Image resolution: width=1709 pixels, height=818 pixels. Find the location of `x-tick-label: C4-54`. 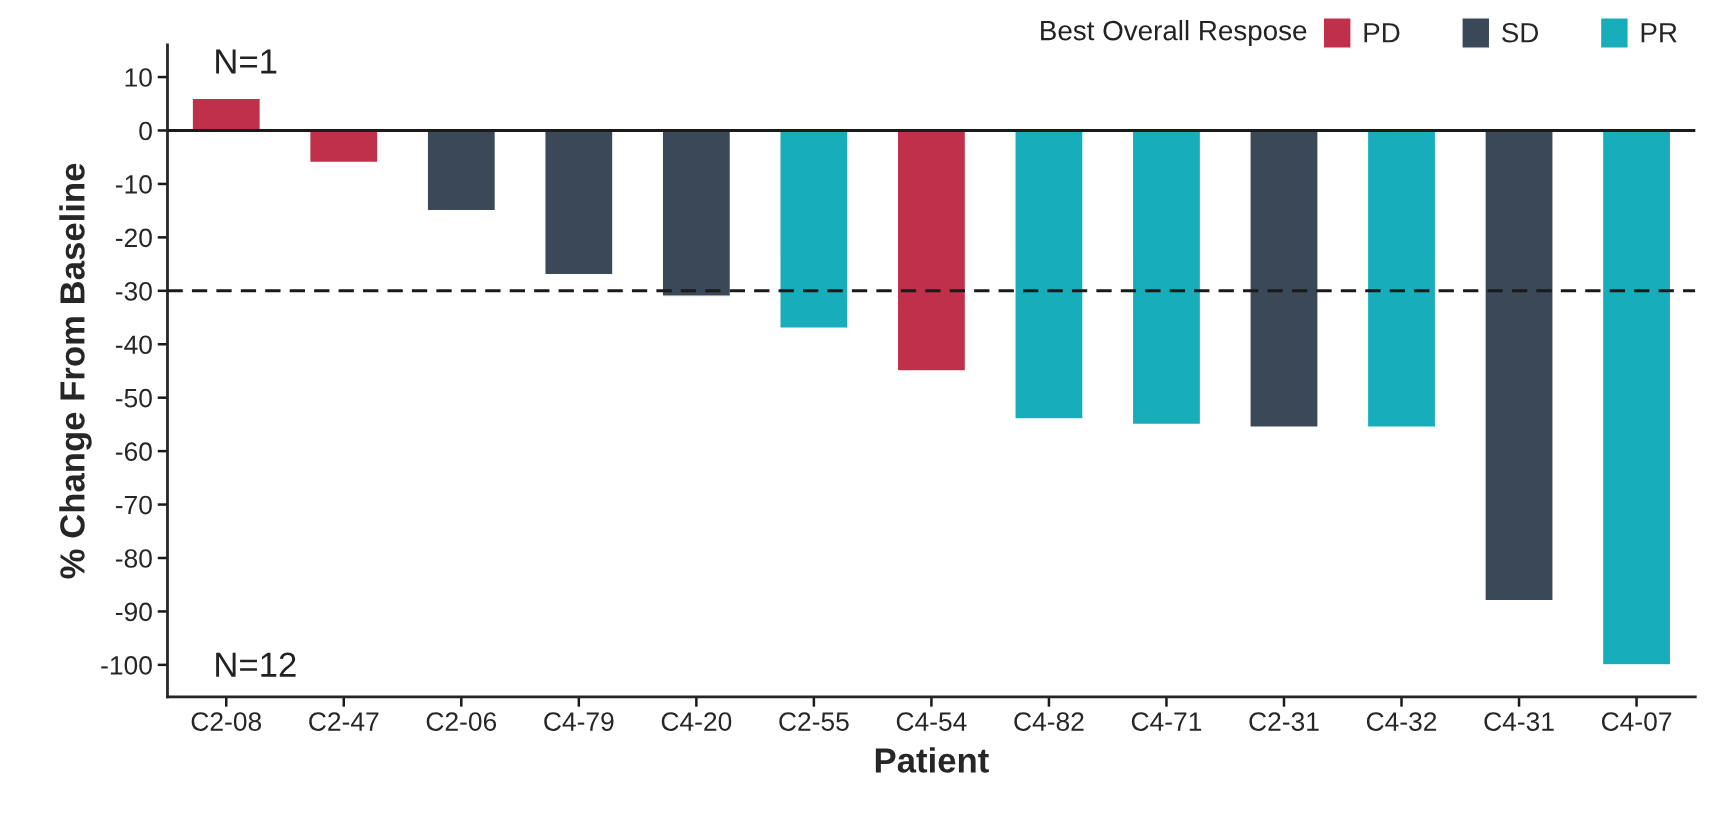

x-tick-label: C4-54 is located at coordinates (931, 721).